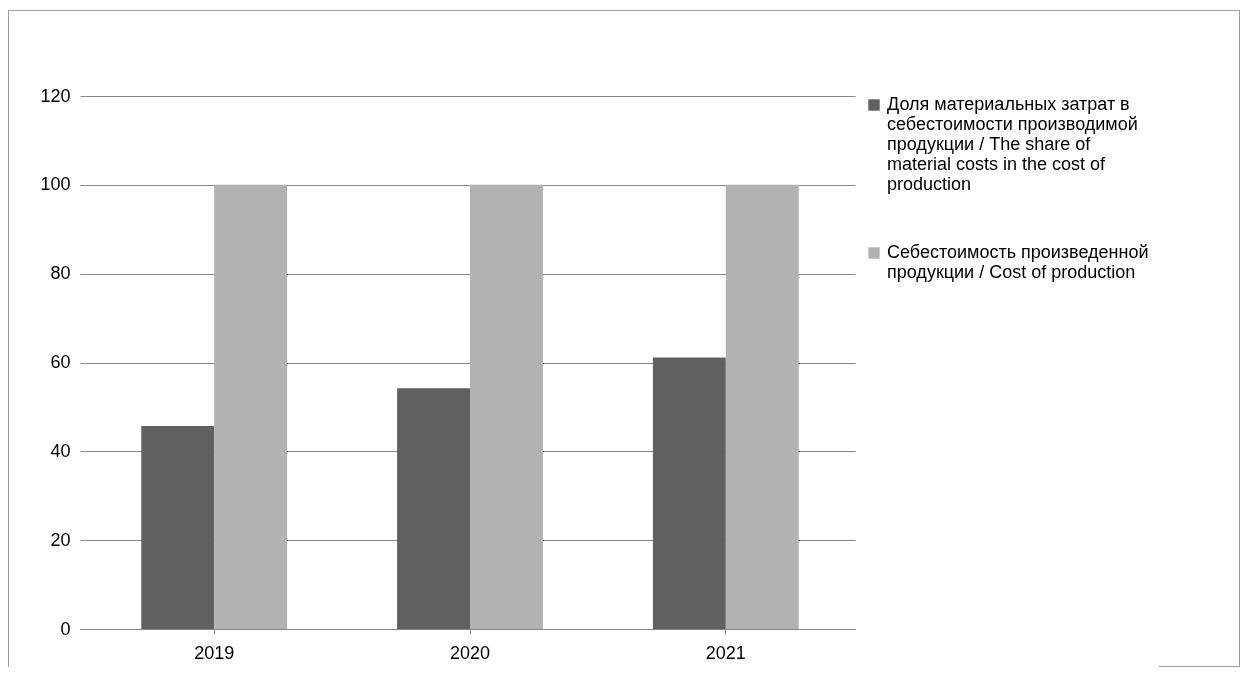  What do you see at coordinates (1012, 144) in the screenshot?
I see `legend-label: Доля материальных затрат в себестоимости производимой продукции / The share of material costs in the cost of production` at bounding box center [1012, 144].